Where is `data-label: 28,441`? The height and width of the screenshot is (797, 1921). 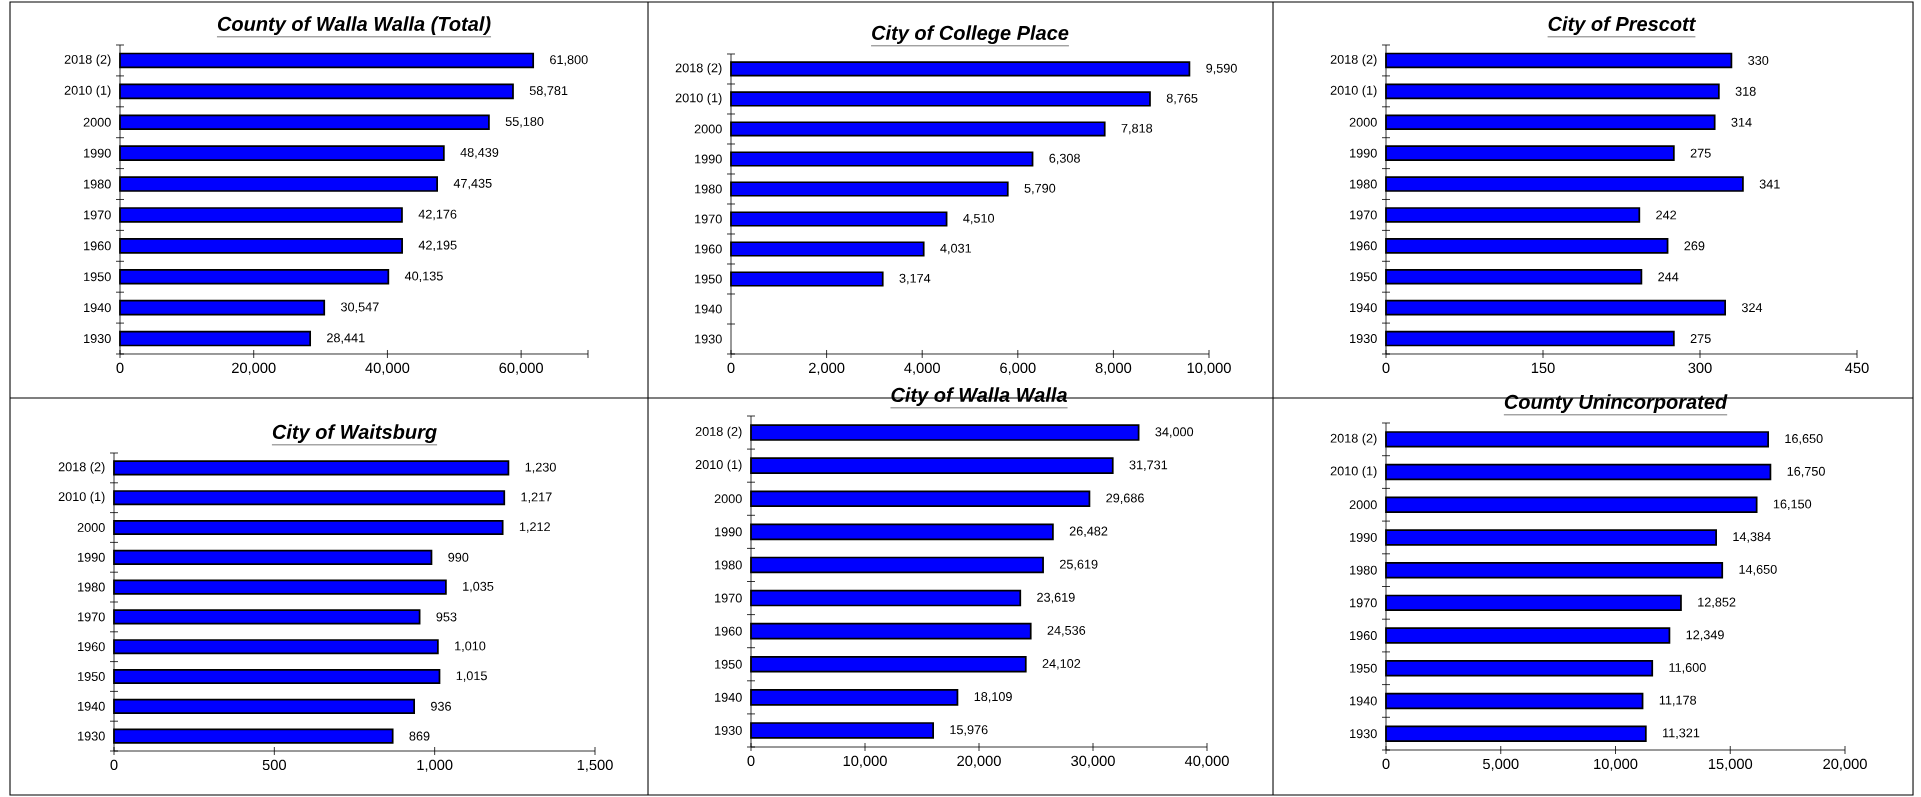
data-label: 28,441 is located at coordinates (346, 338).